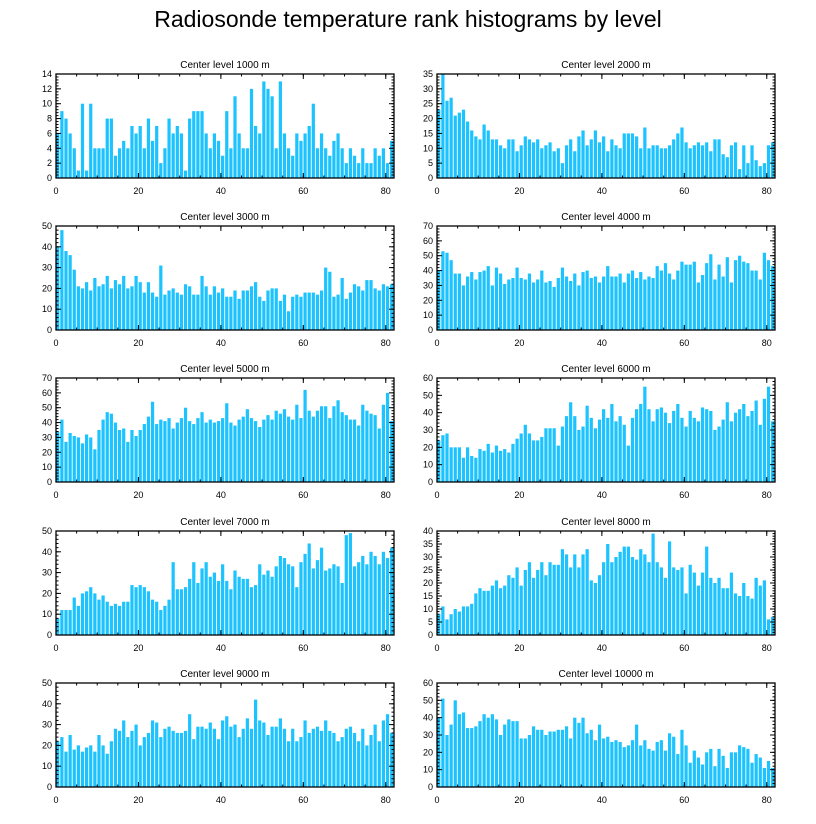  Describe the element at coordinates (386, 191) in the screenshot. I see `x-tick-label: 80` at that location.